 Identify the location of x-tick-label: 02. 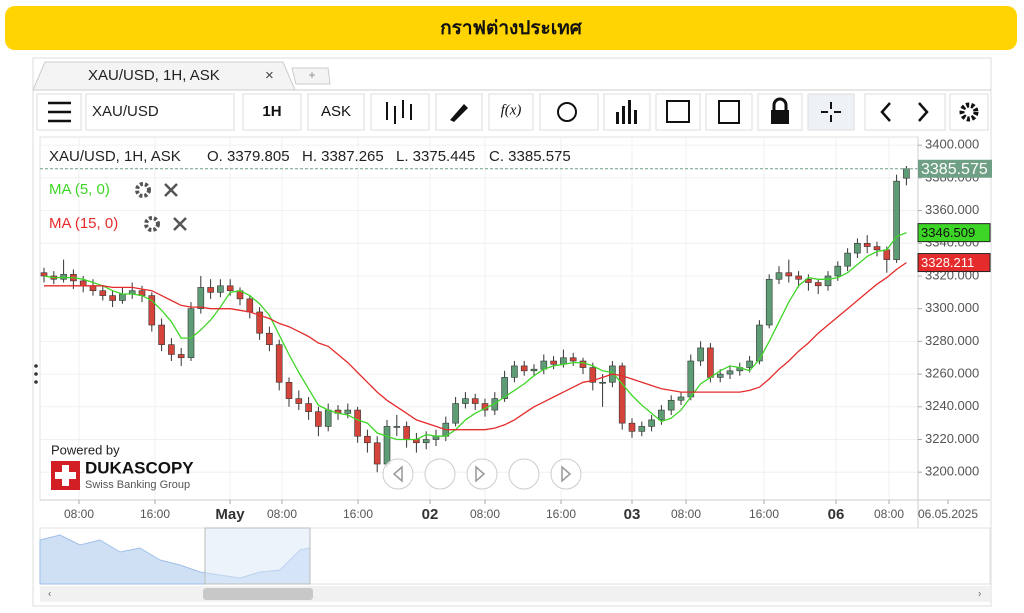
(430, 514).